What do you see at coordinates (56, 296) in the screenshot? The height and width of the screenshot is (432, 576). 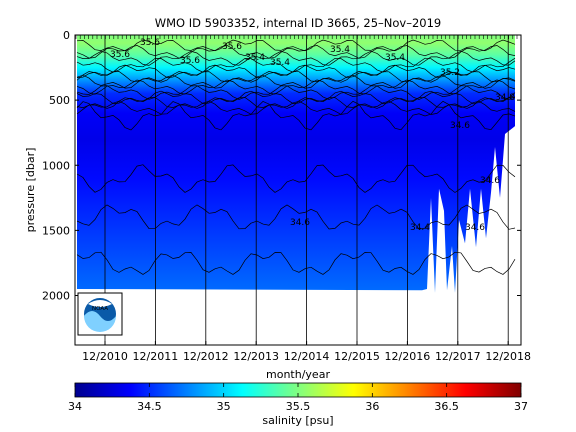 I see `y-tick-label: 2000` at bounding box center [56, 296].